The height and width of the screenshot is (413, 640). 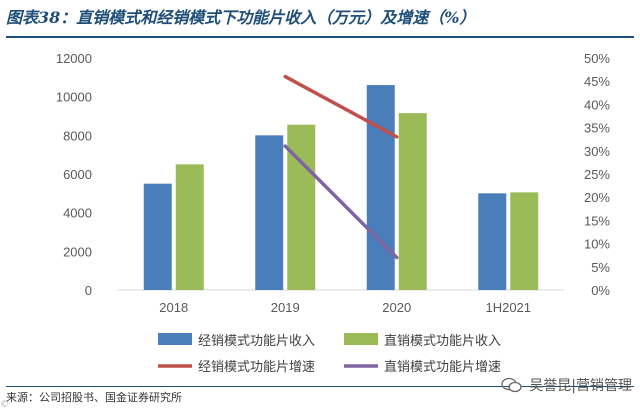 What do you see at coordinates (341, 106) in the screenshot?
I see `line-distribution-growth` at bounding box center [341, 106].